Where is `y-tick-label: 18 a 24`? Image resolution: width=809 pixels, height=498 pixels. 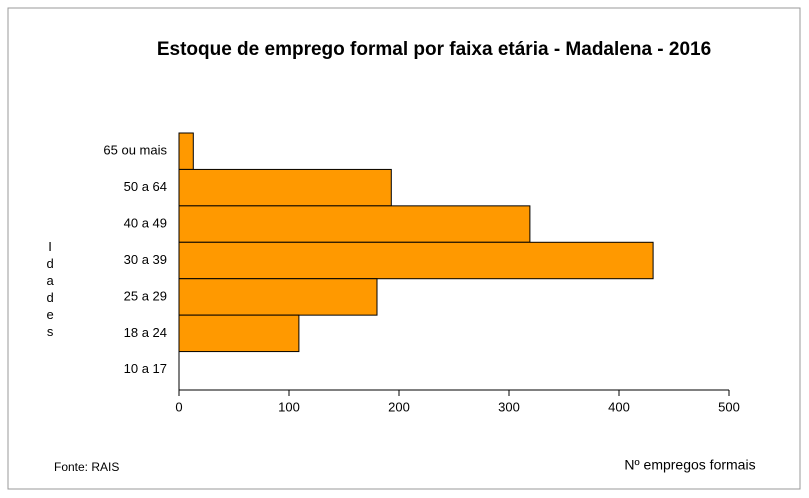 y-tick-label: 18 a 24 is located at coordinates (145, 332).